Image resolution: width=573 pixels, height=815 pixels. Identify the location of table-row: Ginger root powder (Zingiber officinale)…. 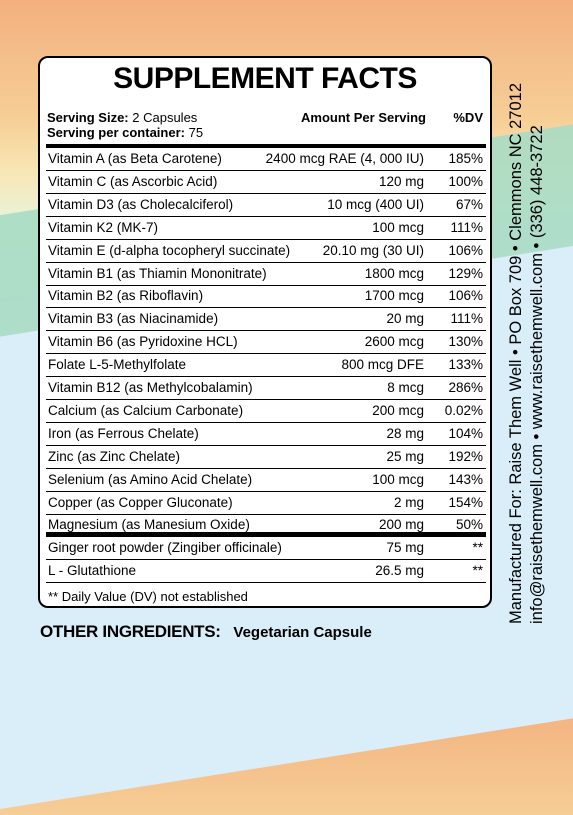
(266, 548).